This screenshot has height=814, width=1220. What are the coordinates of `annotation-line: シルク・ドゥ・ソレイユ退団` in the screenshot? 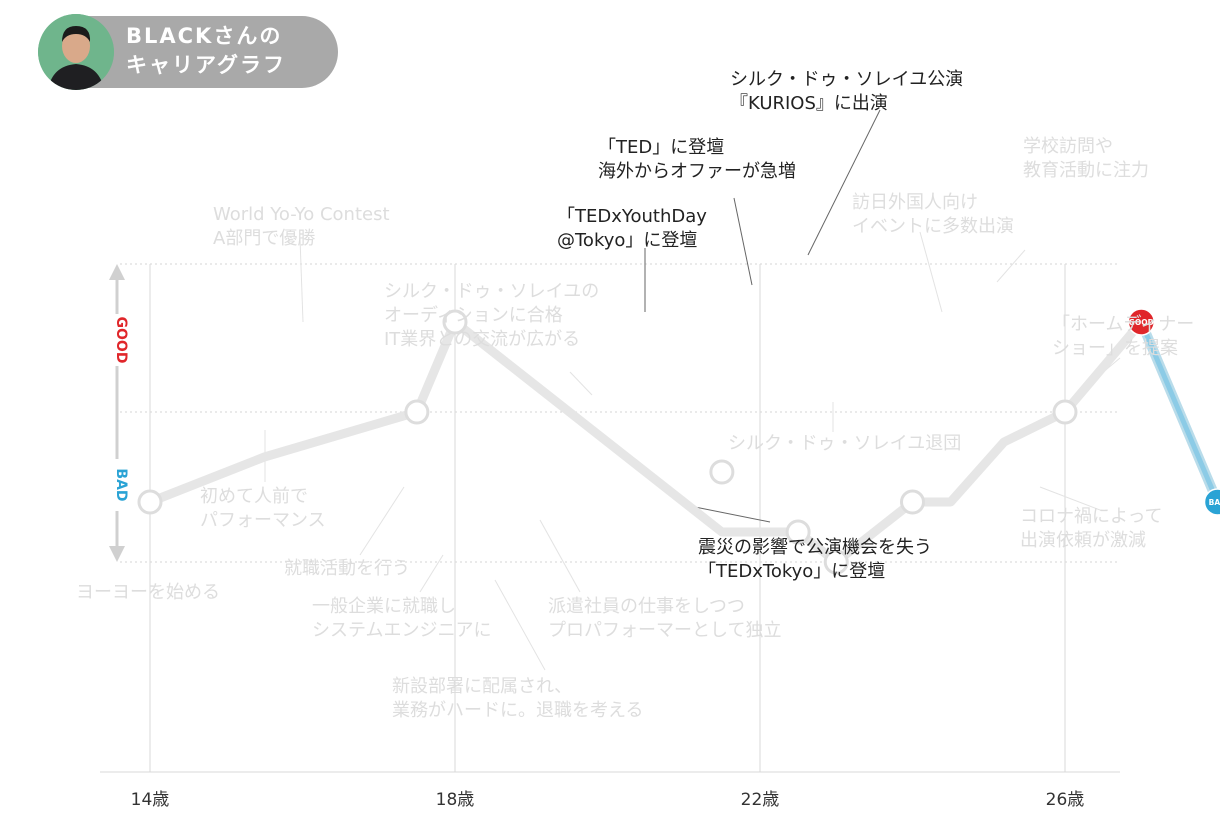 It's located at (844, 443).